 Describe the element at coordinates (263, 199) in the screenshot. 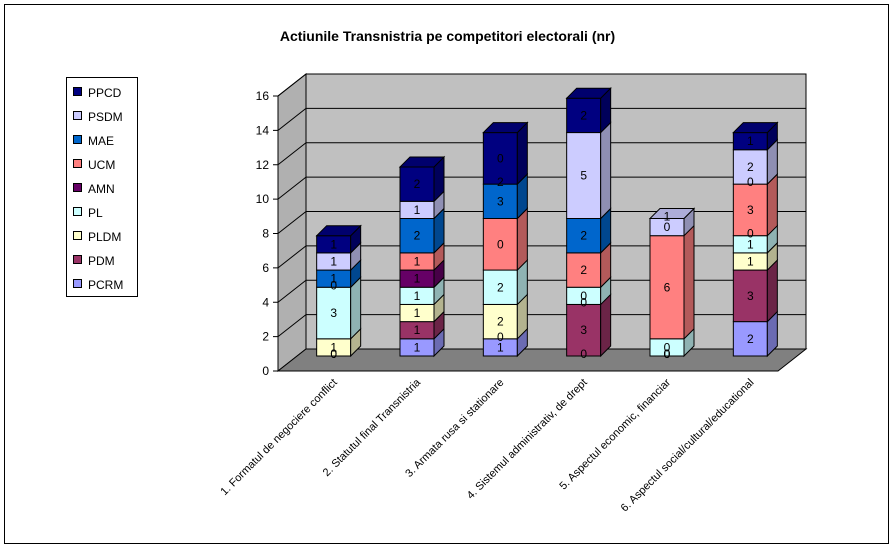

I see `y-tick-label: 10` at that location.